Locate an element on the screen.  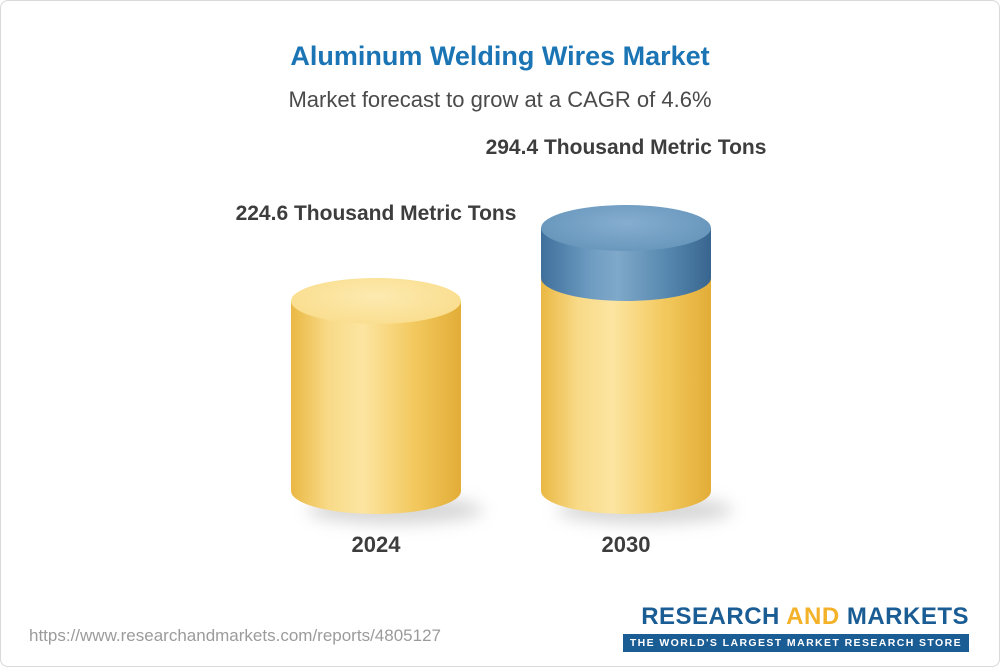
logo-word-and: AND is located at coordinates (813, 616).